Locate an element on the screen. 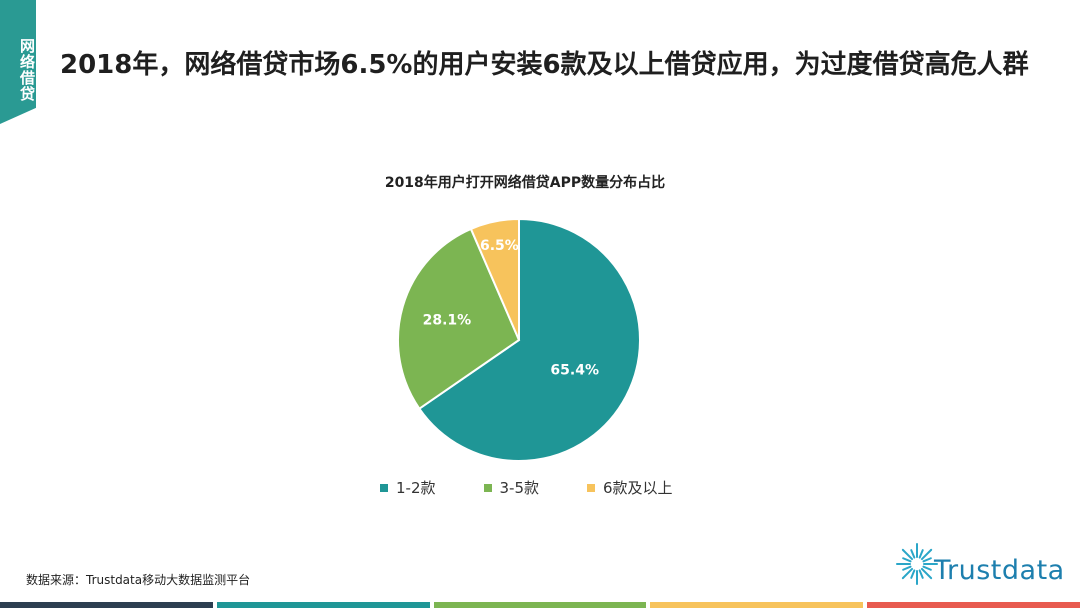  legend-item-2: 3-5款 is located at coordinates (511, 487).